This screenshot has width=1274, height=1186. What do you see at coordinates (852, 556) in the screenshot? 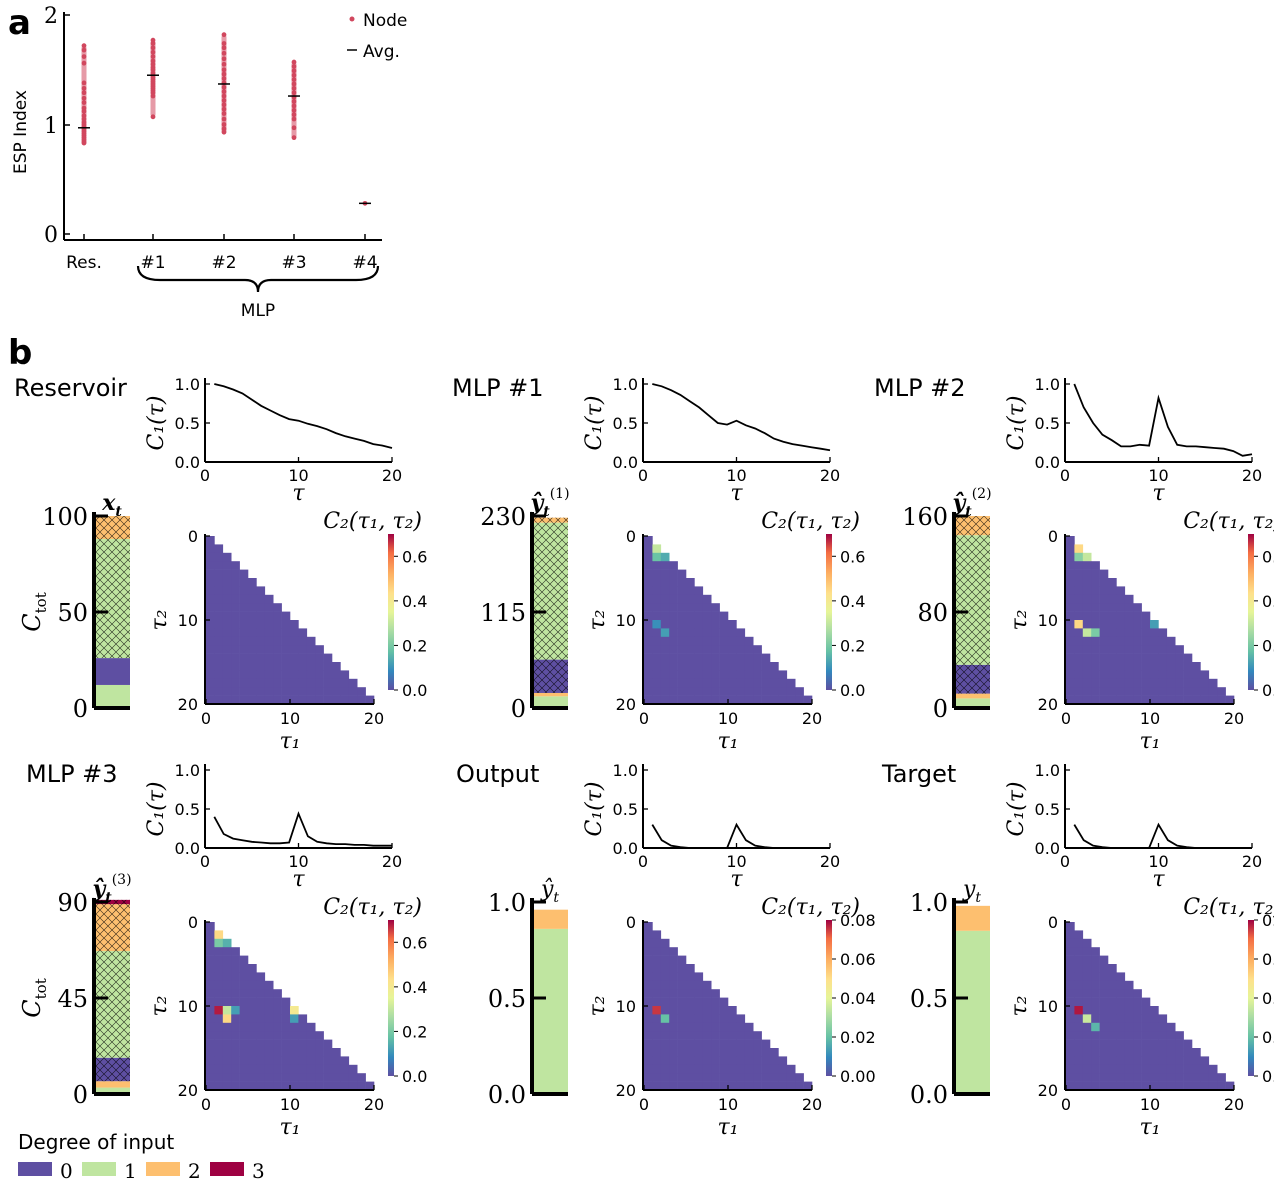
I see `cbar-tick-label: 0.6` at bounding box center [852, 556].